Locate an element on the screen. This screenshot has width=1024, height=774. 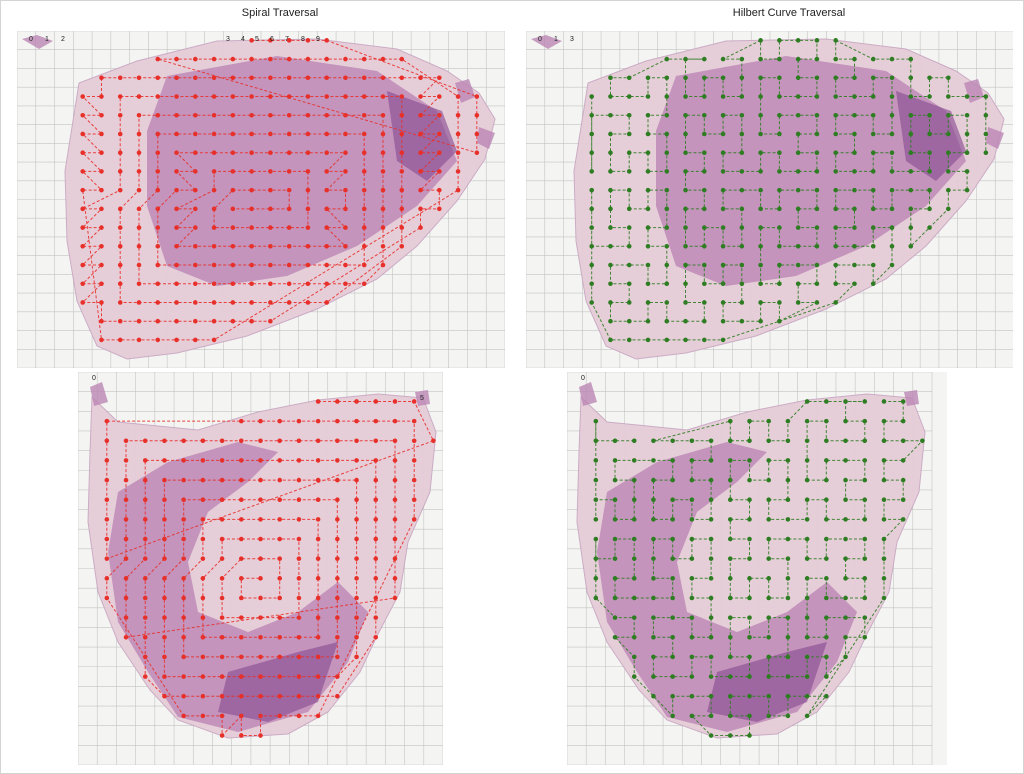
hilbert-traversal-title: Hilbert Curve Traversal is located at coordinates (789, 13).